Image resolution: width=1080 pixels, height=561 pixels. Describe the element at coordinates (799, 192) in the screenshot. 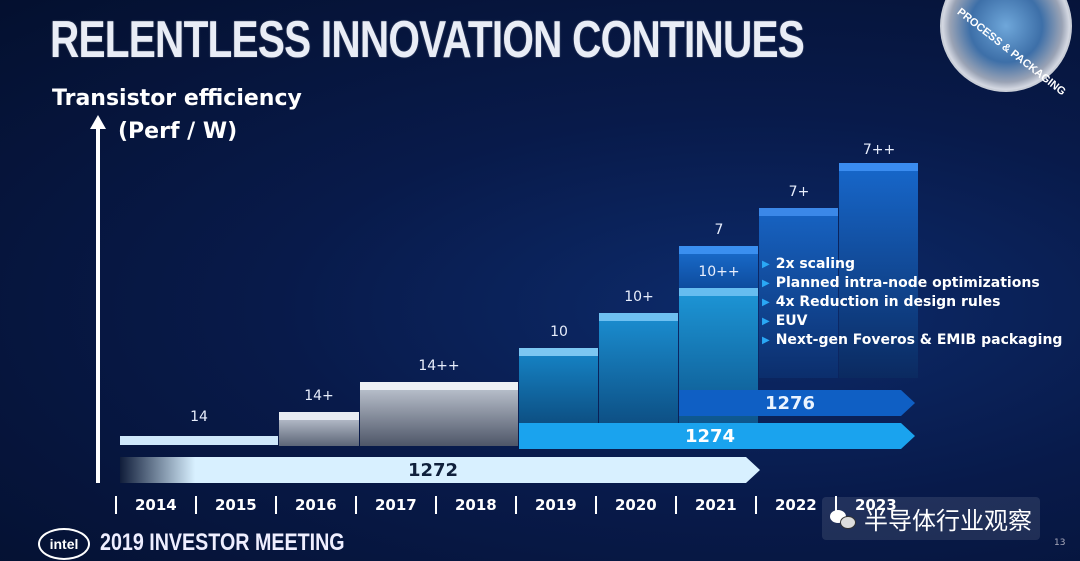

I see `node-label-7plus: 7+` at that location.